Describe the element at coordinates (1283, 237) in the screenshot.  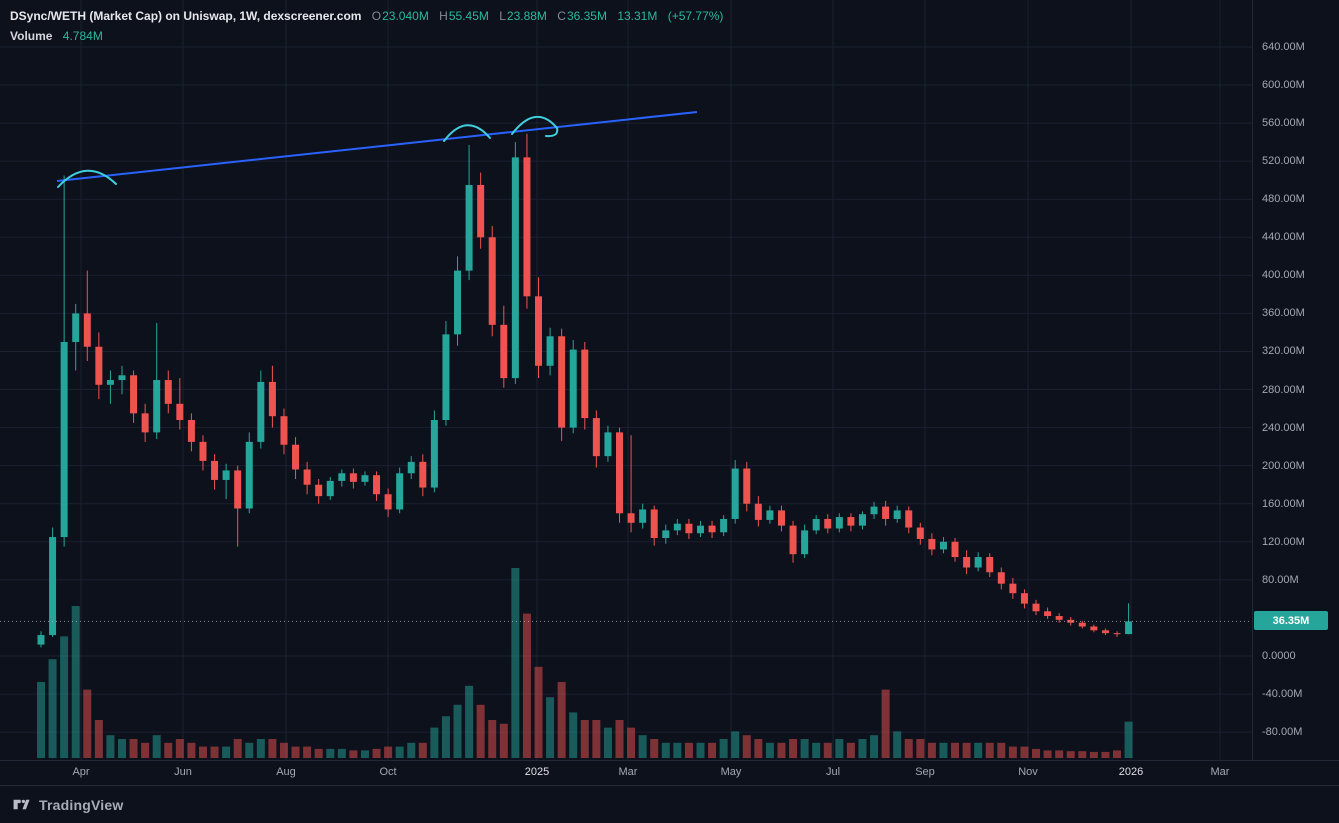
I see `price-tick-label: 440.00M` at that location.